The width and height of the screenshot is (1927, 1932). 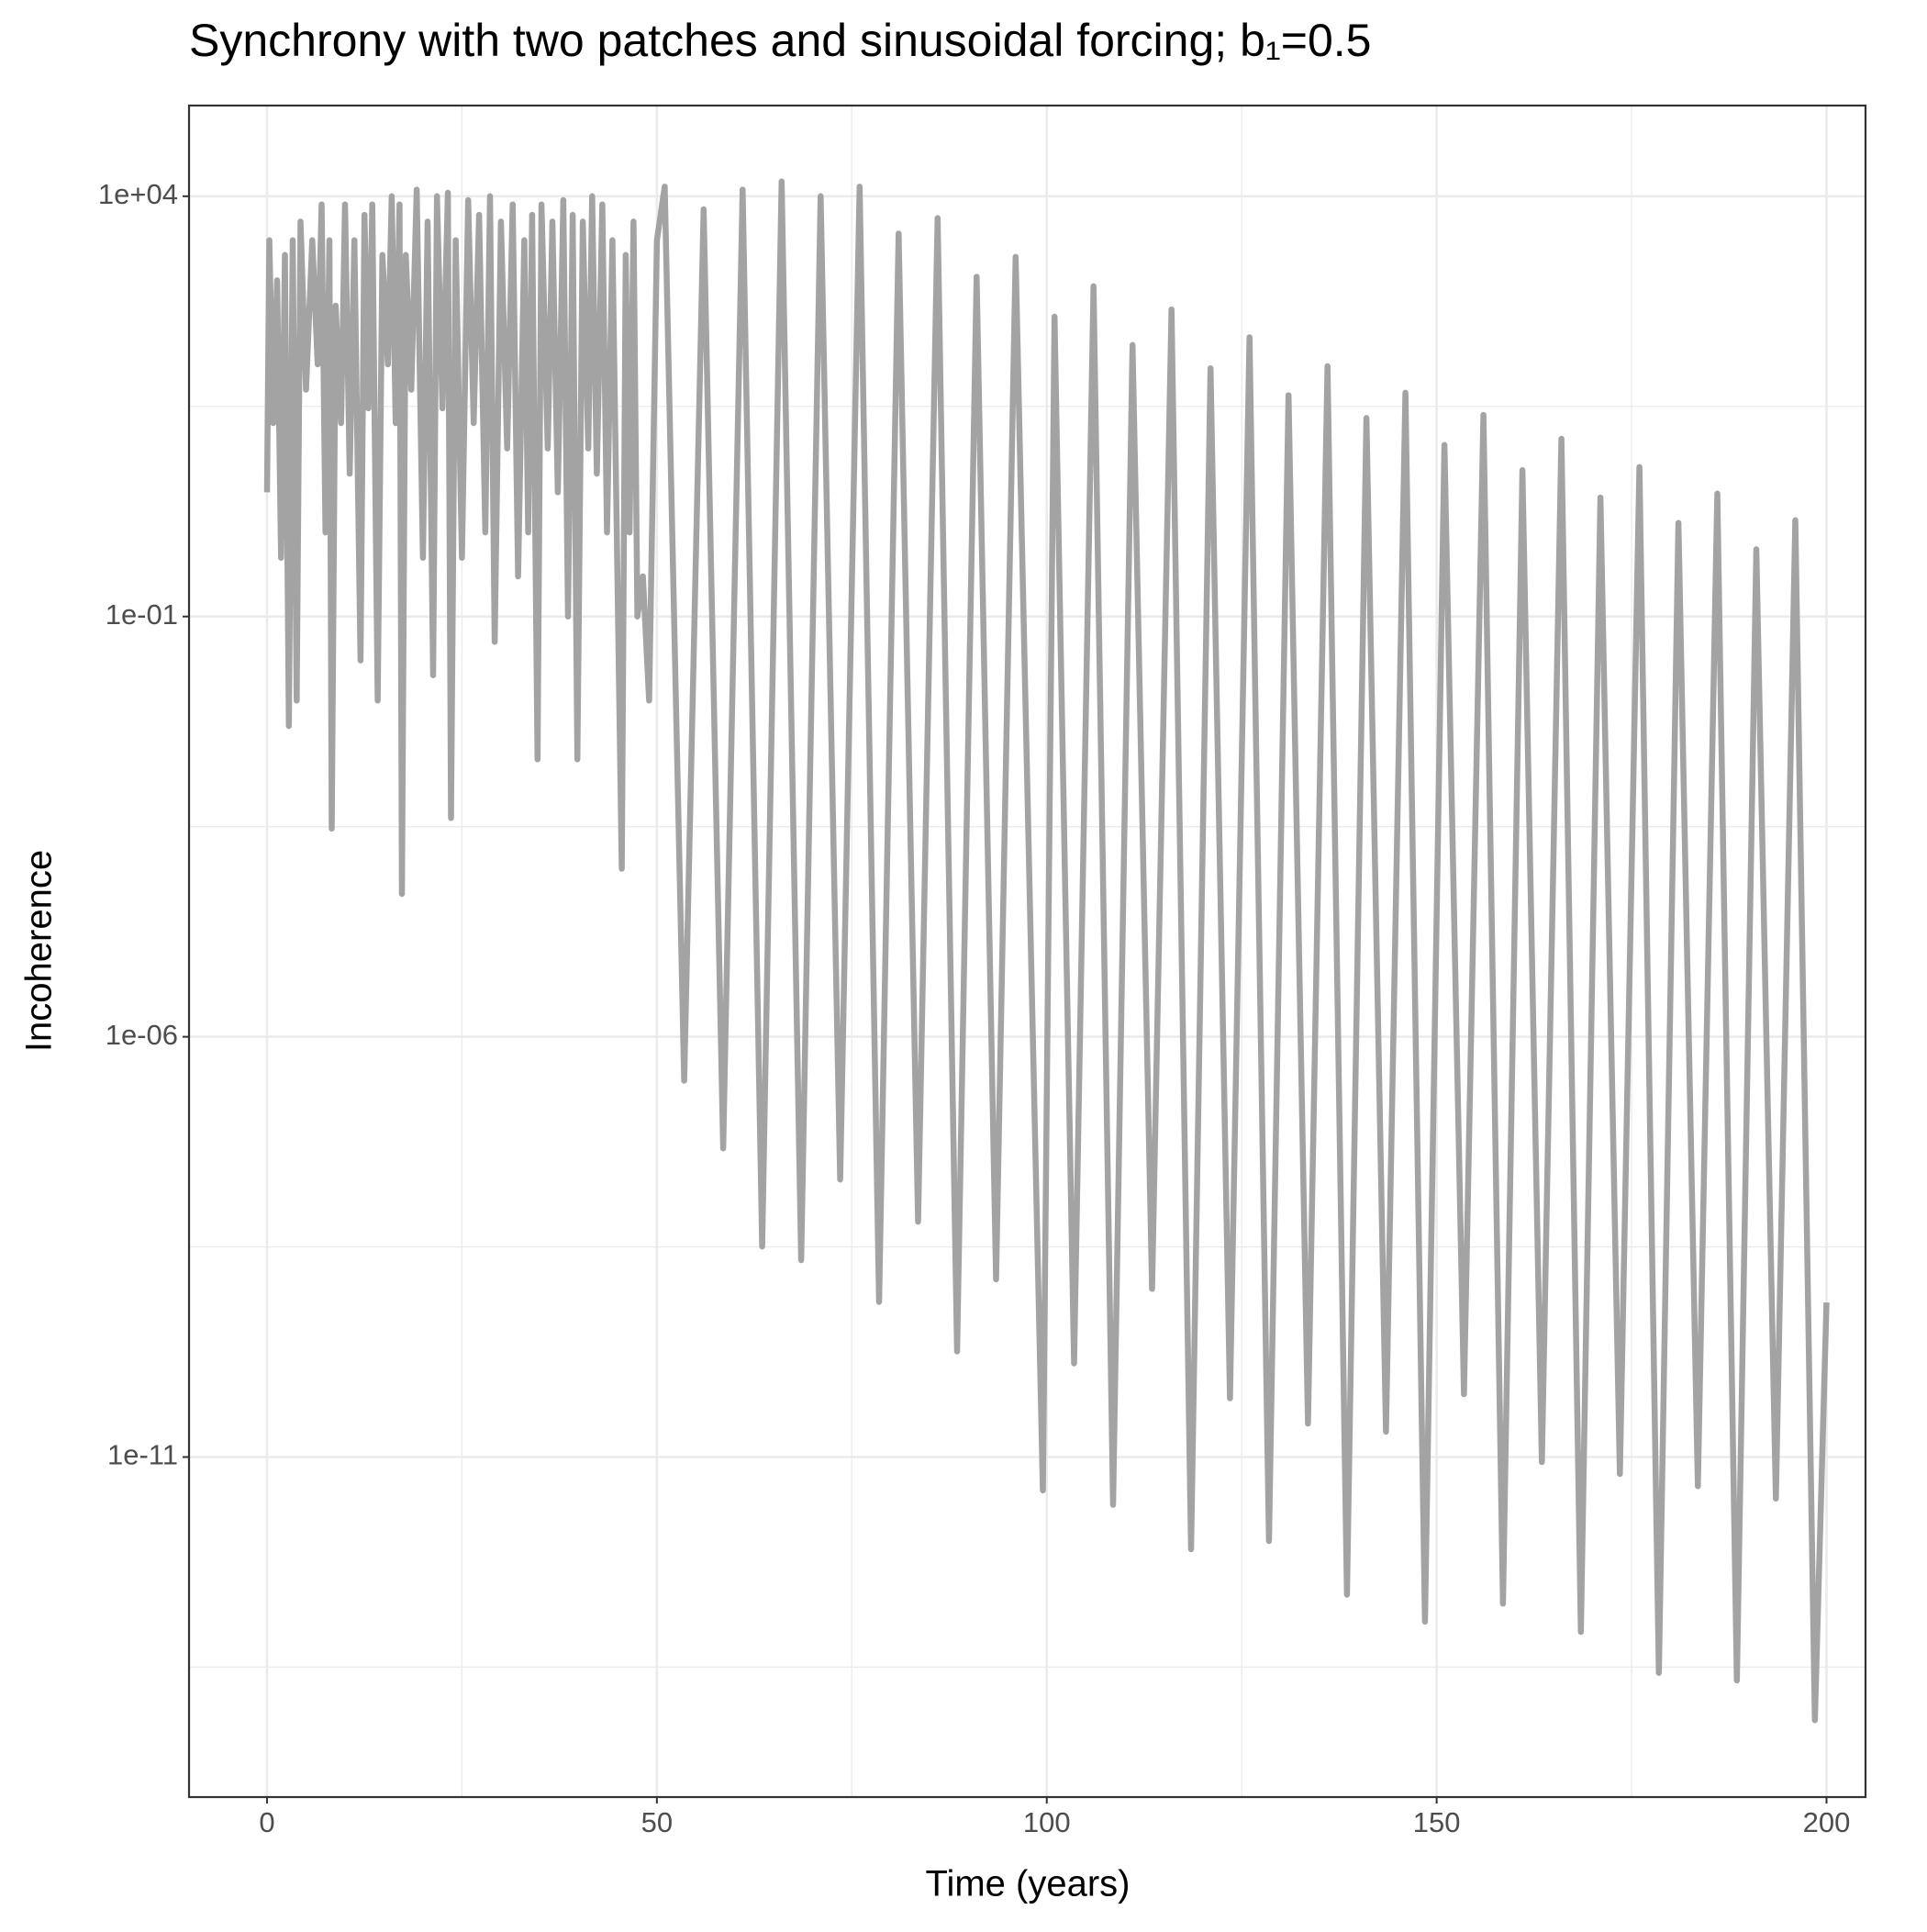 I want to click on x-tick-label: 100, so click(x=1047, y=1822).